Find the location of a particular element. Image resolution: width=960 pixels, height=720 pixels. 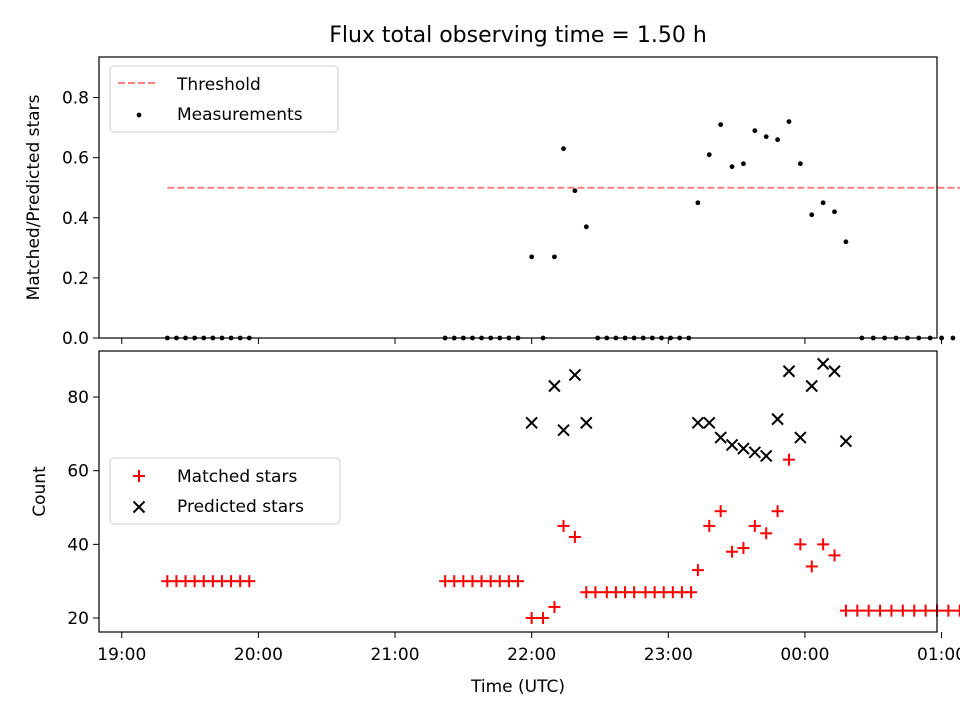

x-tick-label: 22:00 is located at coordinates (531, 655).